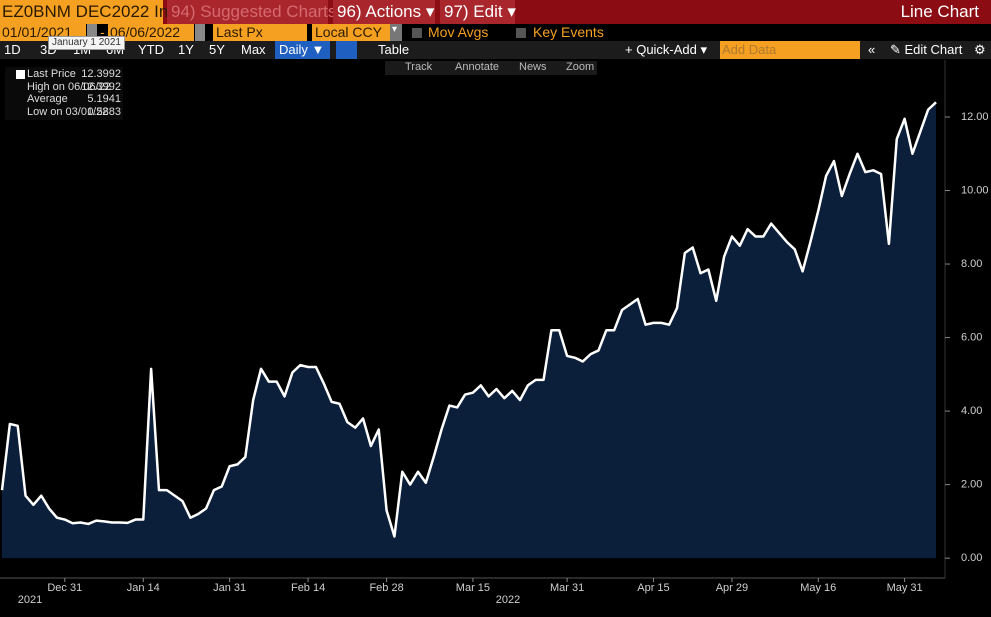  I want to click on x-tick-label: Jan 31, so click(229, 588).